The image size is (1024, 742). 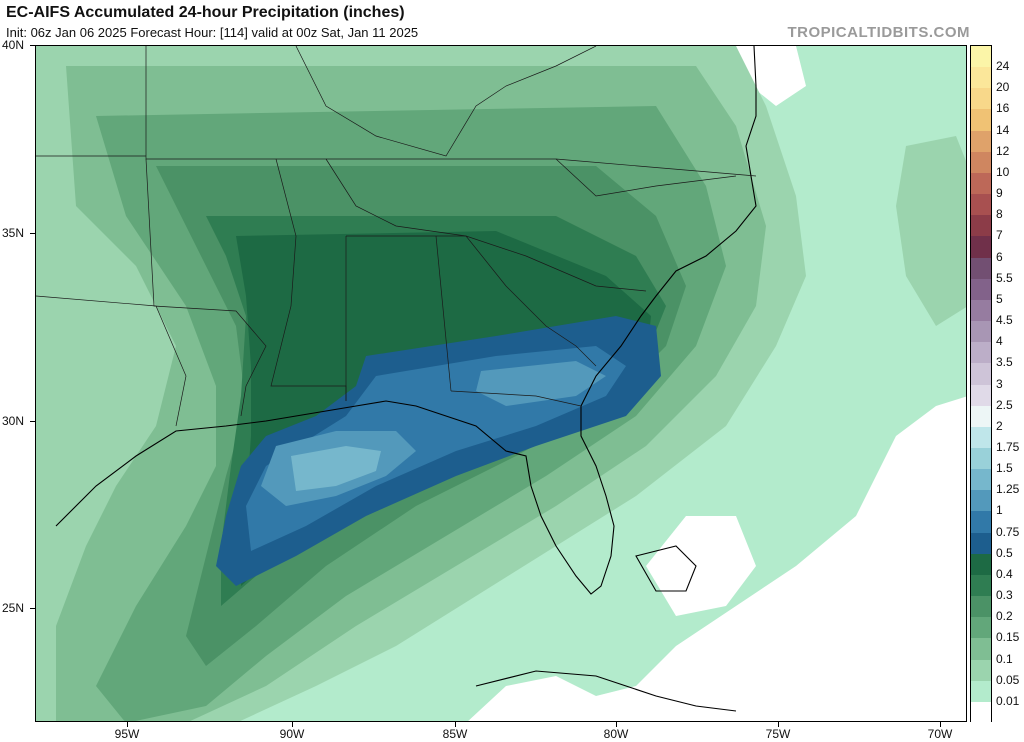 I want to click on bahamas-outline, so click(x=666, y=568).